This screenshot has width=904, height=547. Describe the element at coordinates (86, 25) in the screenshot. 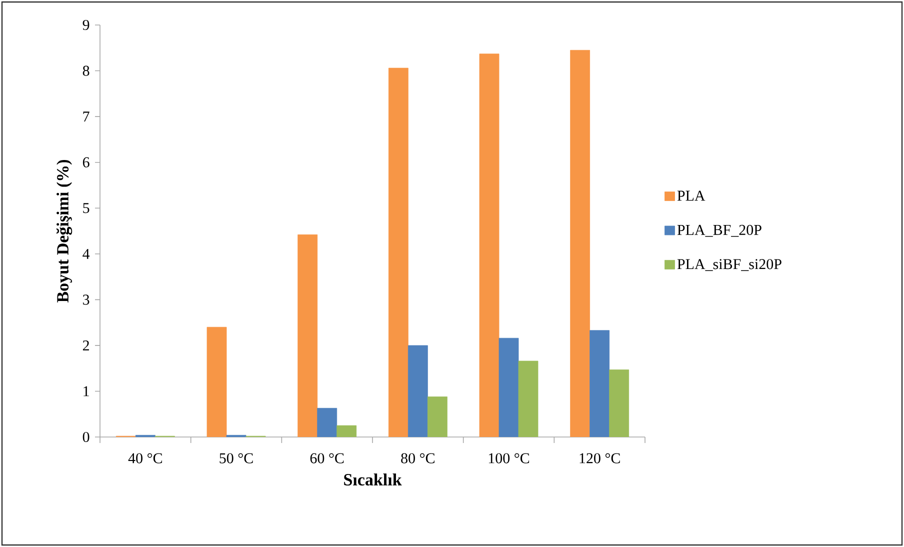

I see `y-tick-label: 9` at that location.